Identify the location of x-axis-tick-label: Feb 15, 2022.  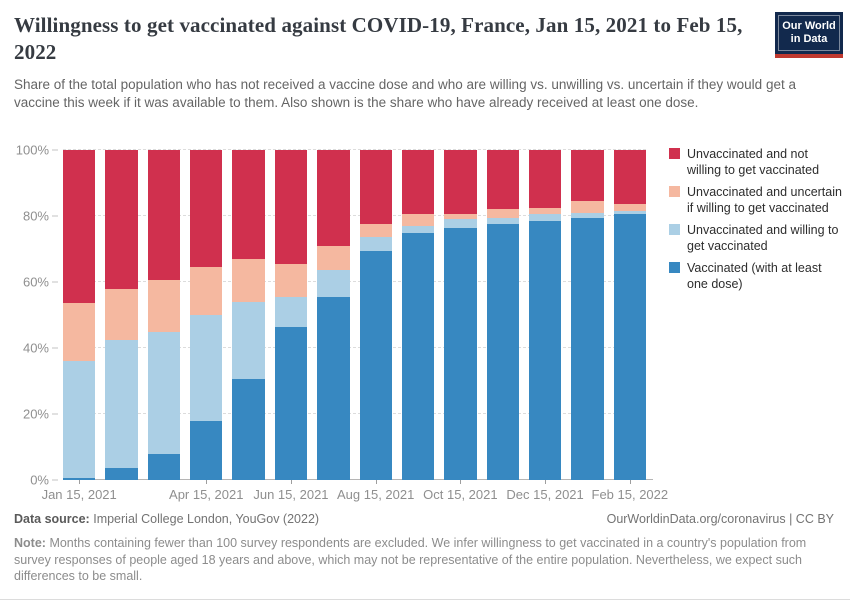
(630, 494).